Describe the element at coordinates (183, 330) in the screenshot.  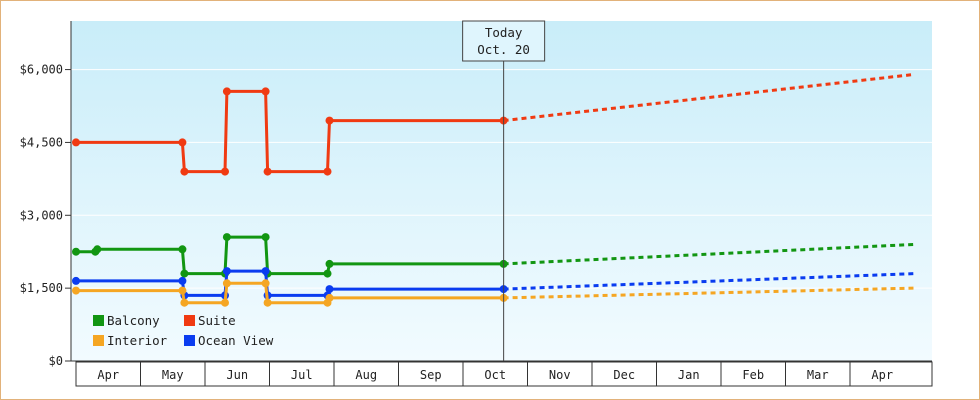
I see `legend: Balcony Suite Interior Ocean View` at that location.